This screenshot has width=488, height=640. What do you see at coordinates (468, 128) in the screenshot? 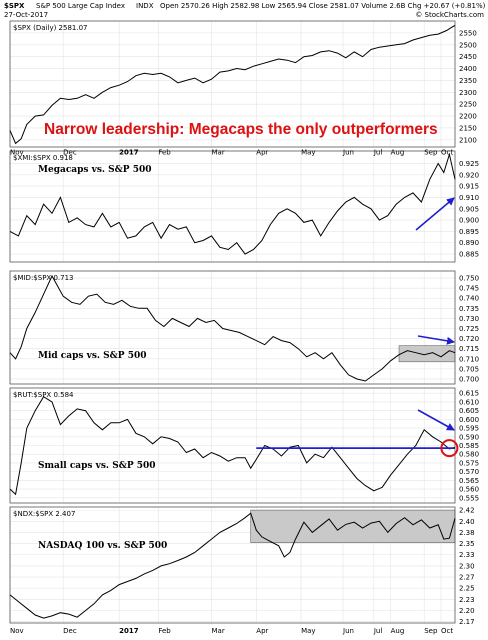
I see `y-tick-label: 2150` at bounding box center [468, 128].